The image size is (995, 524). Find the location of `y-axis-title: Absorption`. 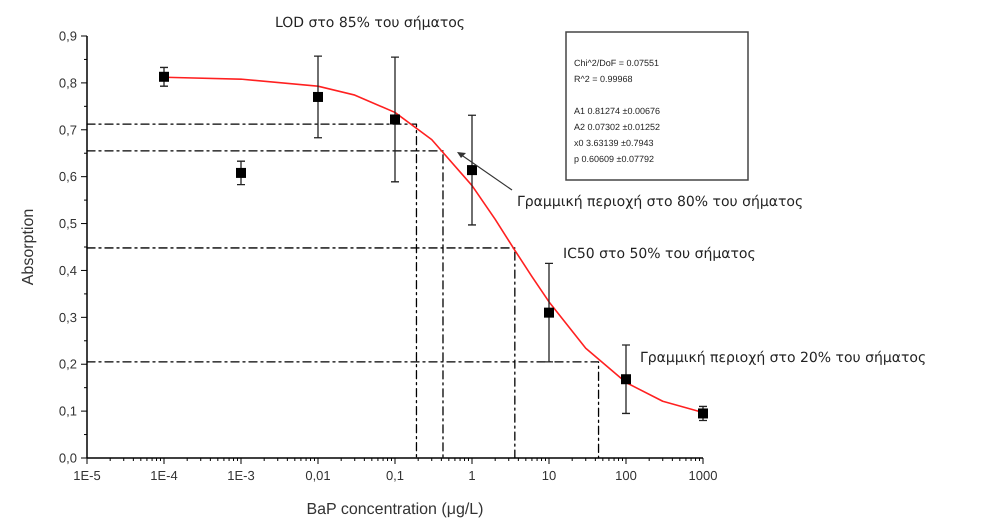

y-axis-title: Absorption is located at coordinates (28, 247).